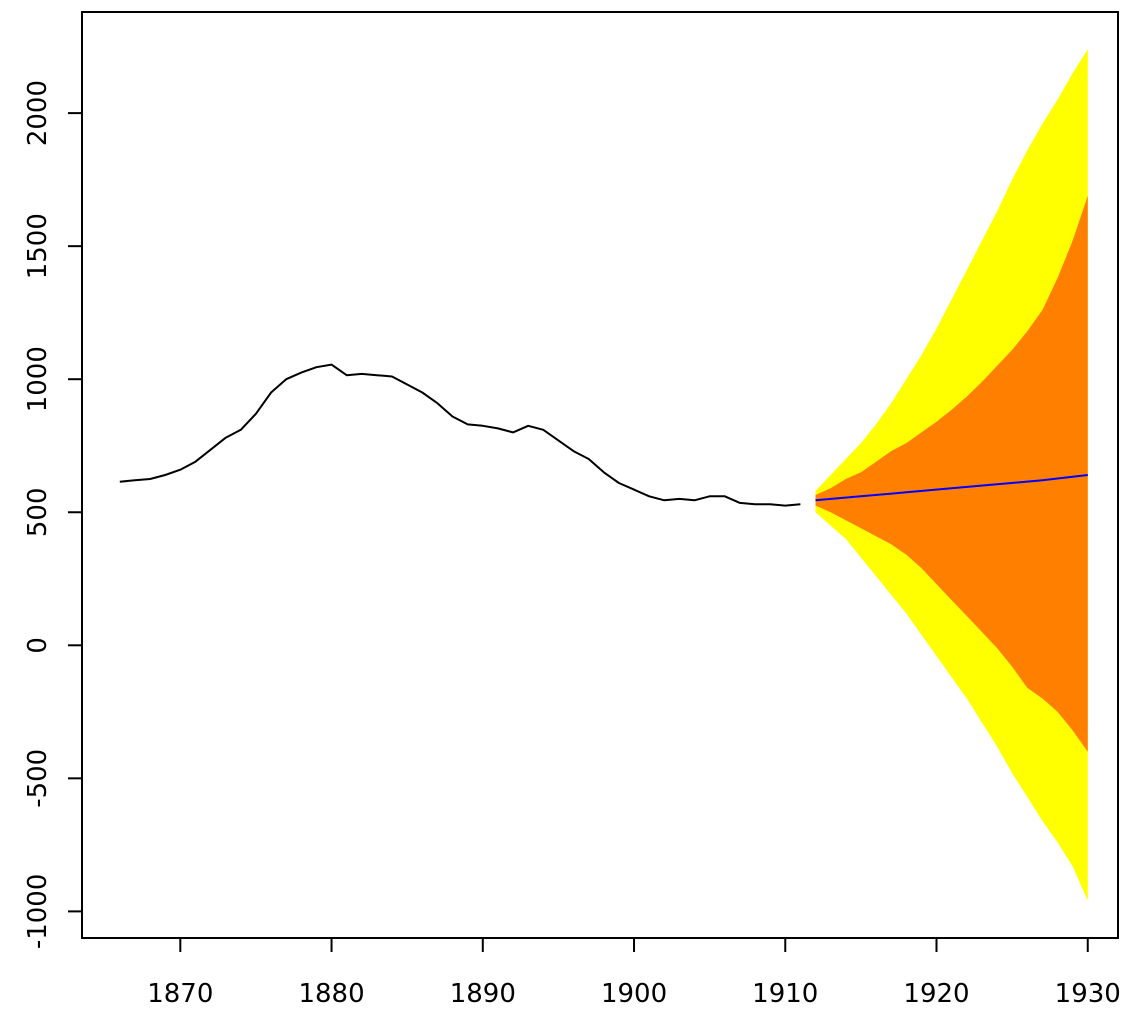  What do you see at coordinates (38, 113) in the screenshot?
I see `y-tick-label: 2000` at bounding box center [38, 113].